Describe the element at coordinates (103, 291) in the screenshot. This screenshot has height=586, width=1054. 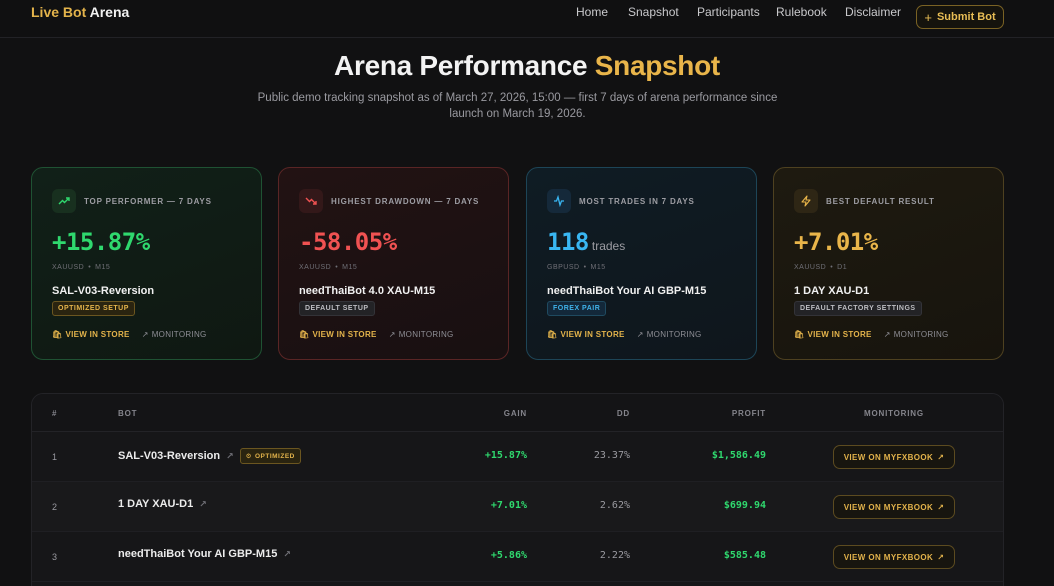
I see `card-bot-name: SAL-V03-Reversion` at that location.